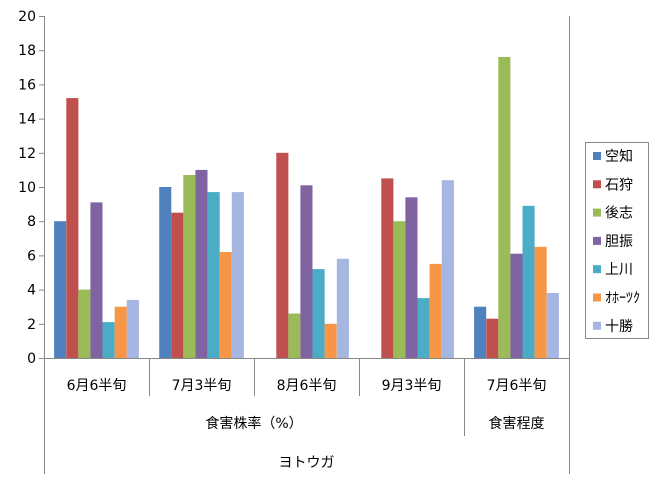  I want to click on y-tick-label: 20, so click(27, 17).